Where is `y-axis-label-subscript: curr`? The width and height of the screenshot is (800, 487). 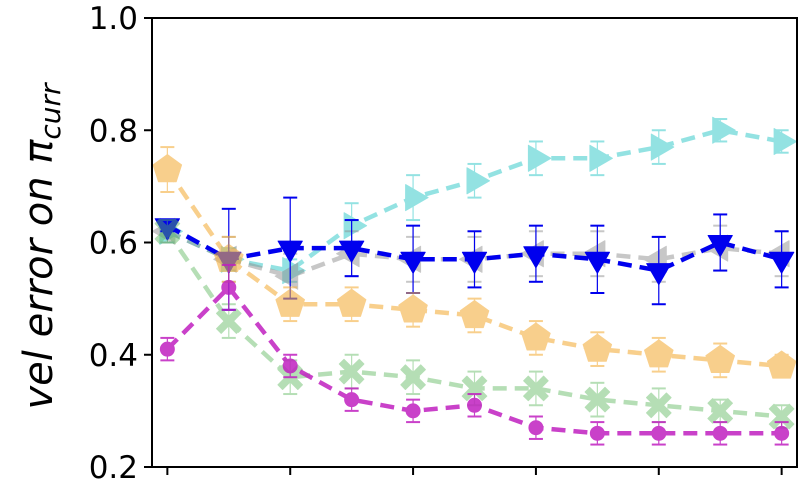
y-axis-label-subscript: curr is located at coordinates (50, 111).